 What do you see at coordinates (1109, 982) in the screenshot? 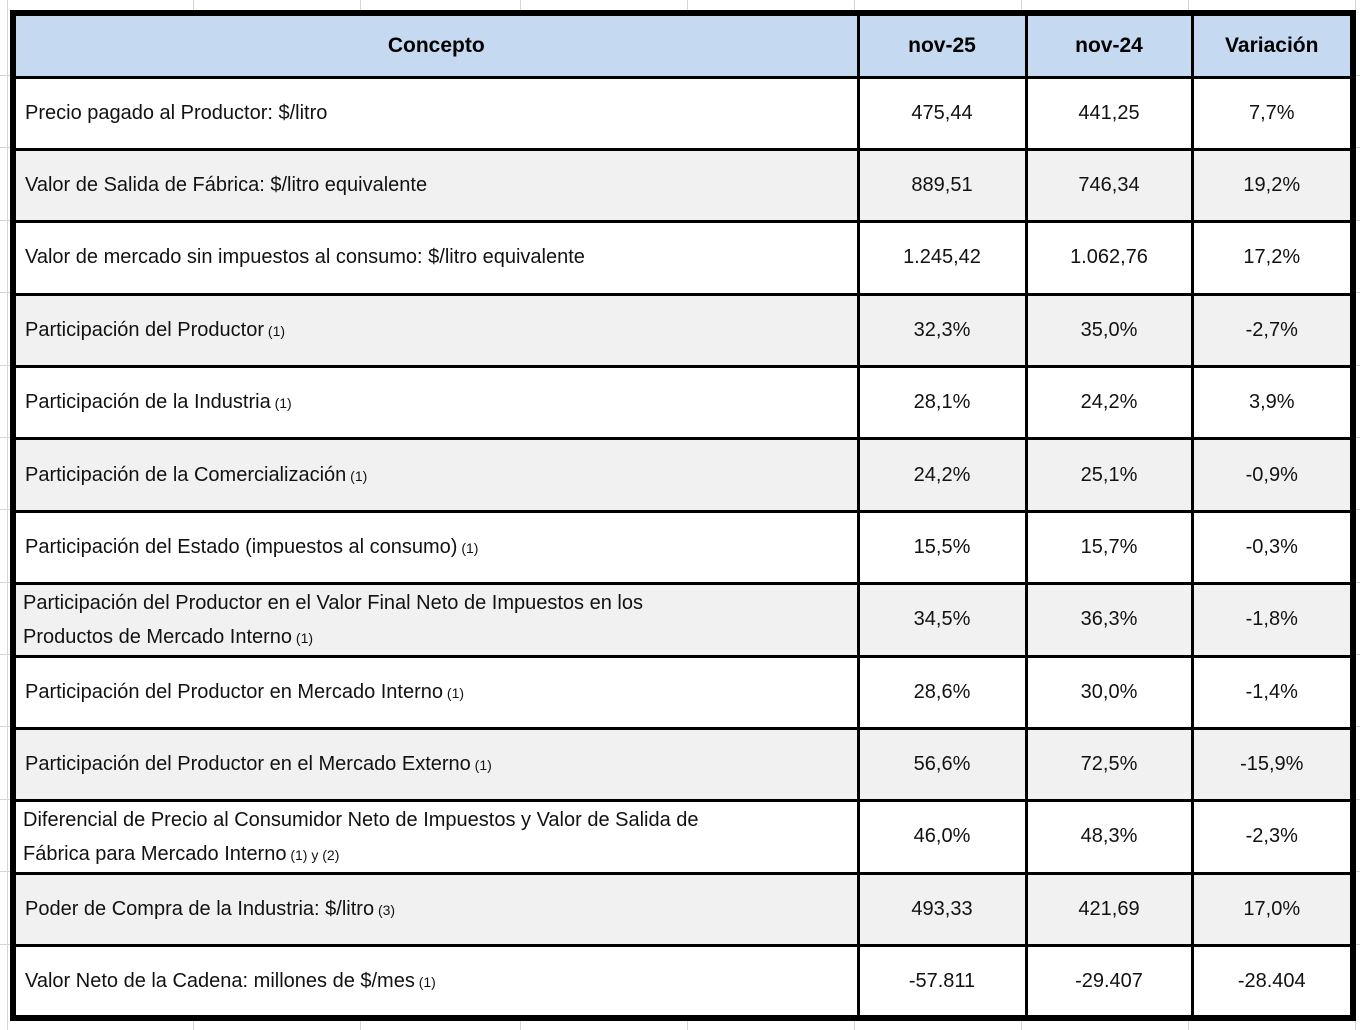
I see `nov24-cell: -29.407` at bounding box center [1109, 982].